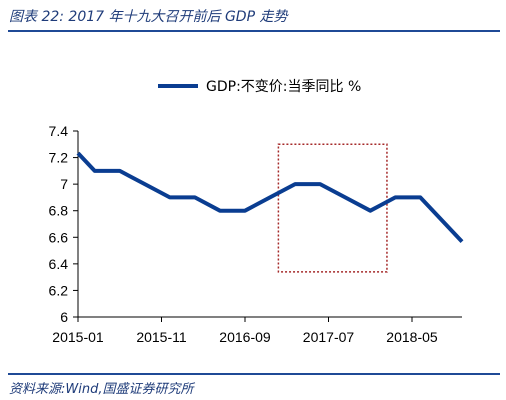  What do you see at coordinates (161, 337) in the screenshot?
I see `x-tick-label: 2015-11` at bounding box center [161, 337].